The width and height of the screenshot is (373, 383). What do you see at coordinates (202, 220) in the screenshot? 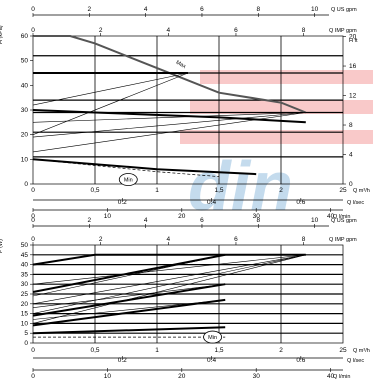
I see `usgpm-tick-label: 6` at bounding box center [202, 220].